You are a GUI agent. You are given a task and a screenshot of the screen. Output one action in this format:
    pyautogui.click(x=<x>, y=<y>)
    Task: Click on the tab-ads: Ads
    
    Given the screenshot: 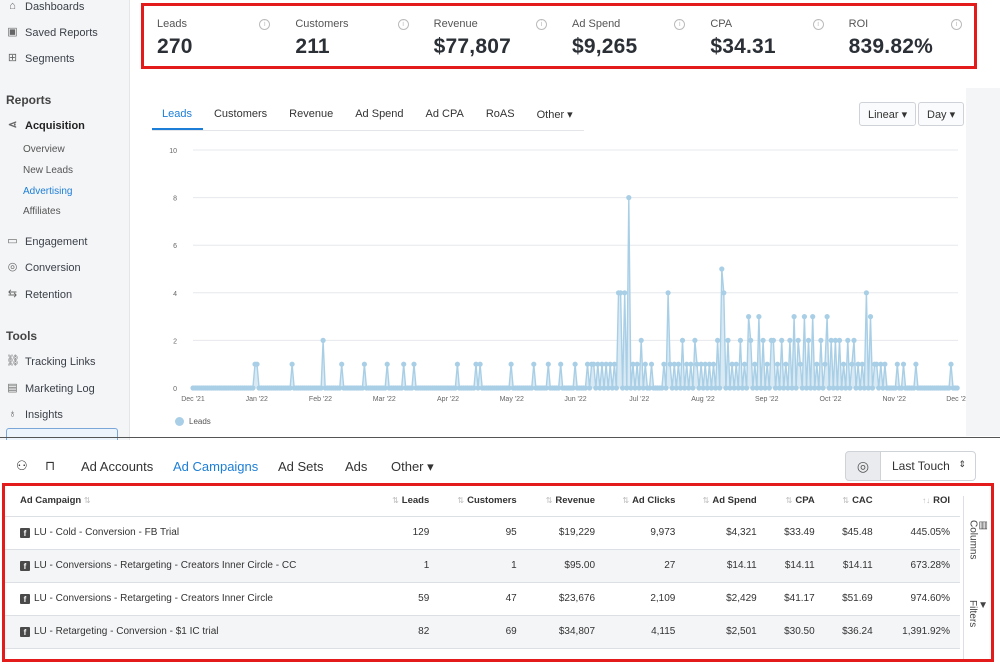 What is the action you would take?
    pyautogui.click(x=356, y=466)
    